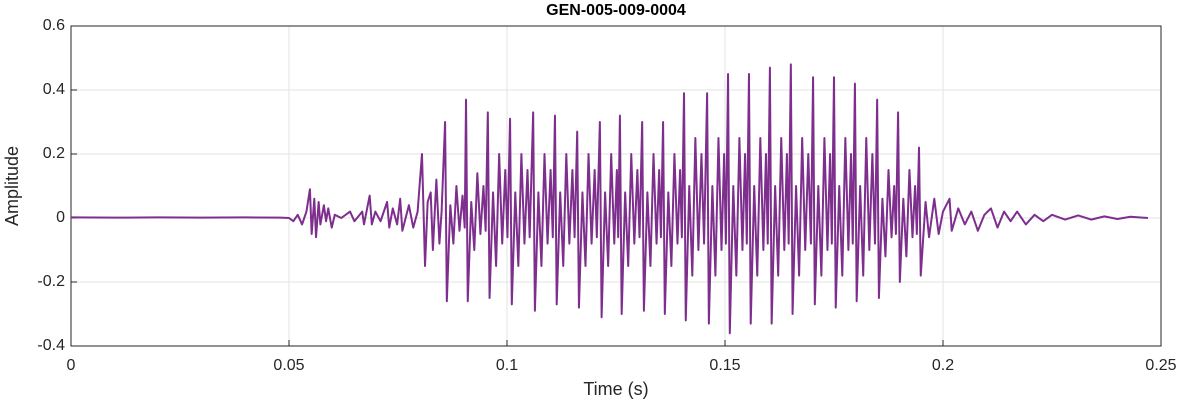  I want to click on x-tick-label: 0.1, so click(507, 365).